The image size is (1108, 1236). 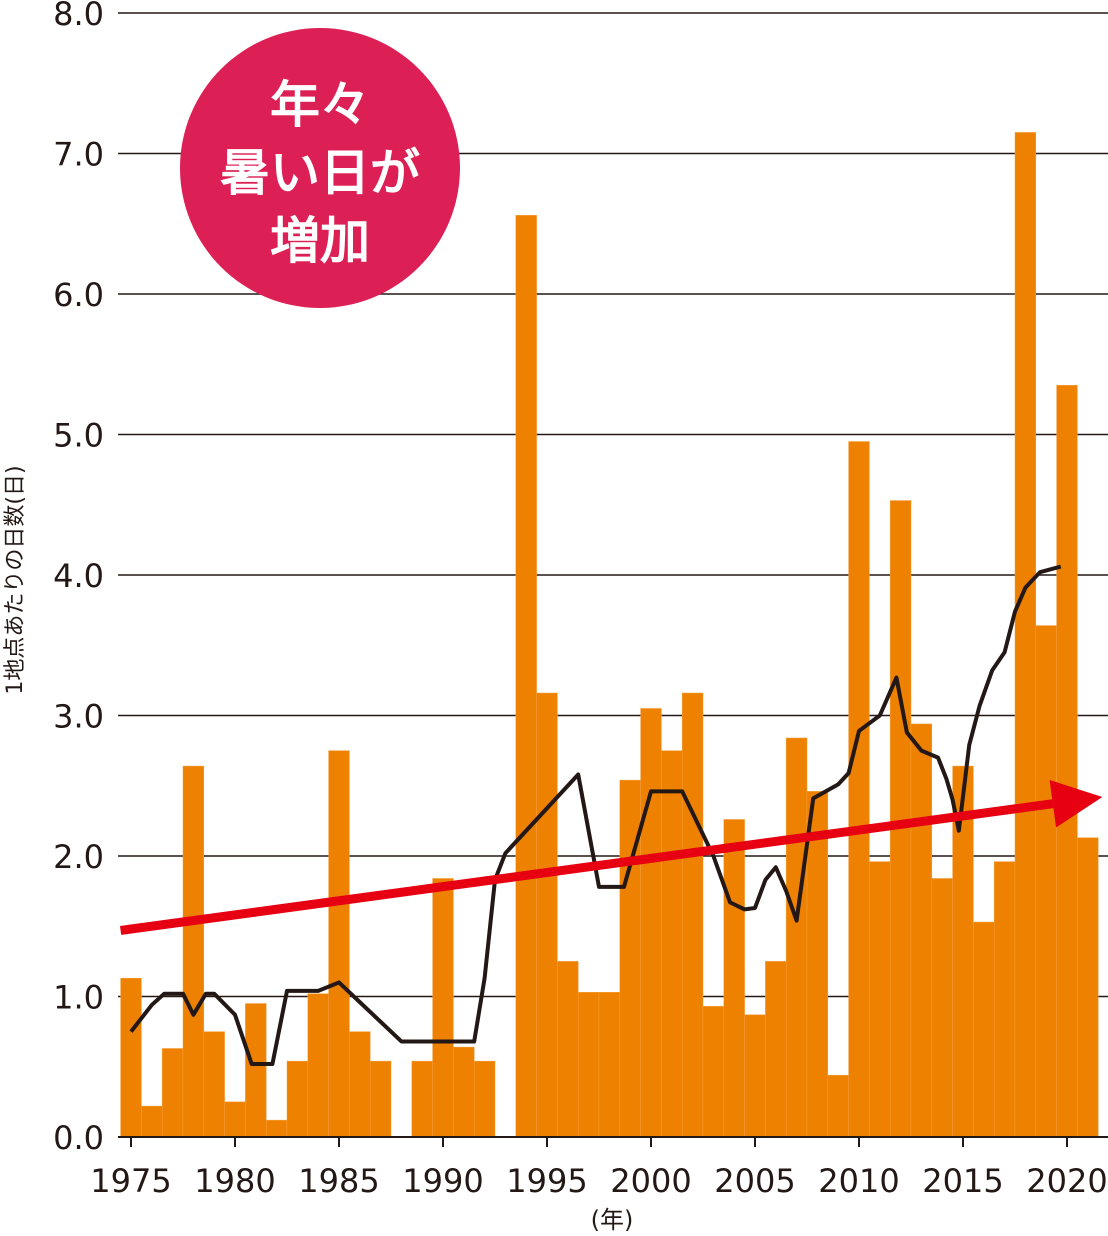 What do you see at coordinates (15, 579) in the screenshot?
I see `y-axis-label: 1地点あたりの日数(日)` at bounding box center [15, 579].